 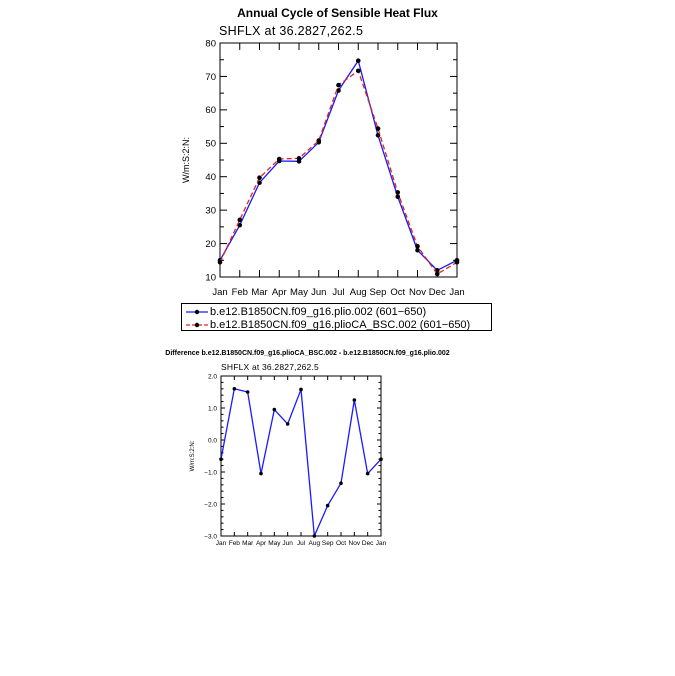 I want to click on y-tick-label: −3.0, so click(x=210, y=536).